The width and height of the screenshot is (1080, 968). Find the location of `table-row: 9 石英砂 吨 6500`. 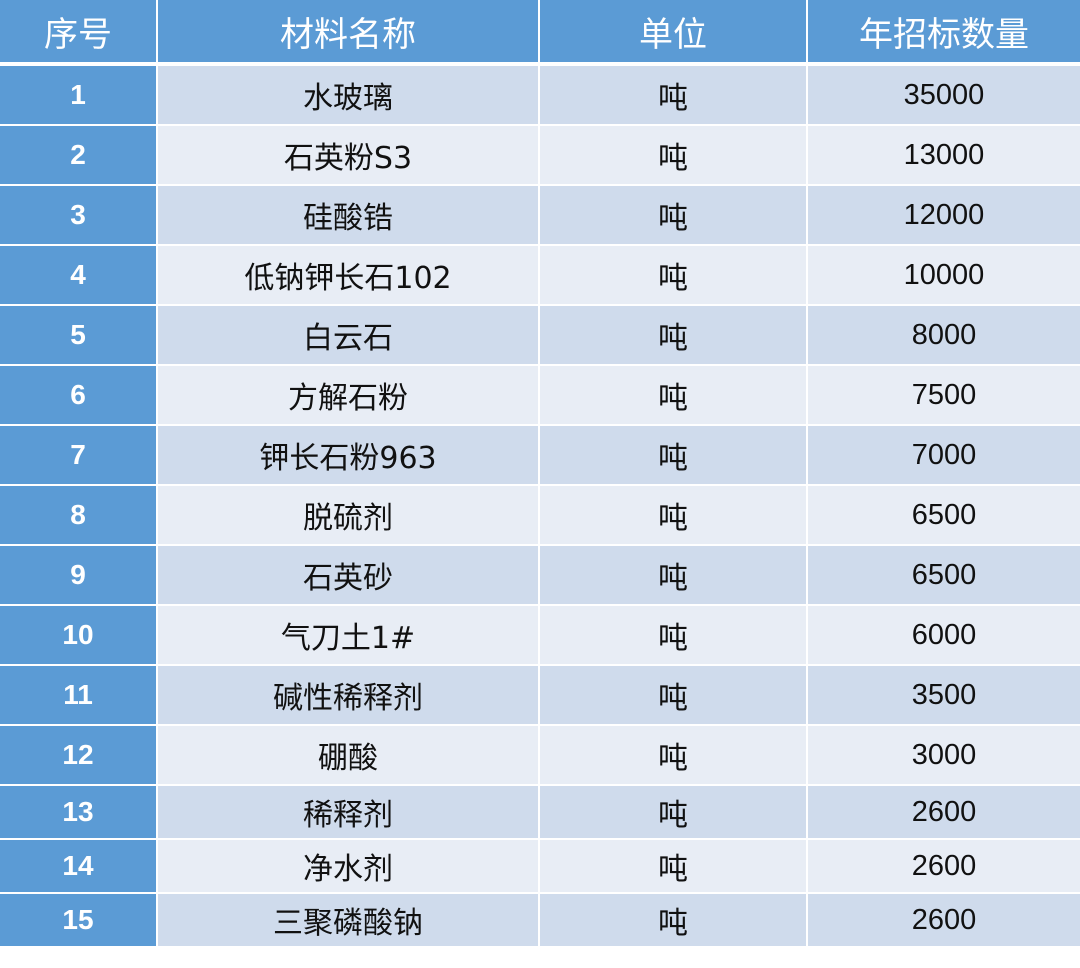

table-row: 9 石英砂 吨 6500 is located at coordinates (540, 576).